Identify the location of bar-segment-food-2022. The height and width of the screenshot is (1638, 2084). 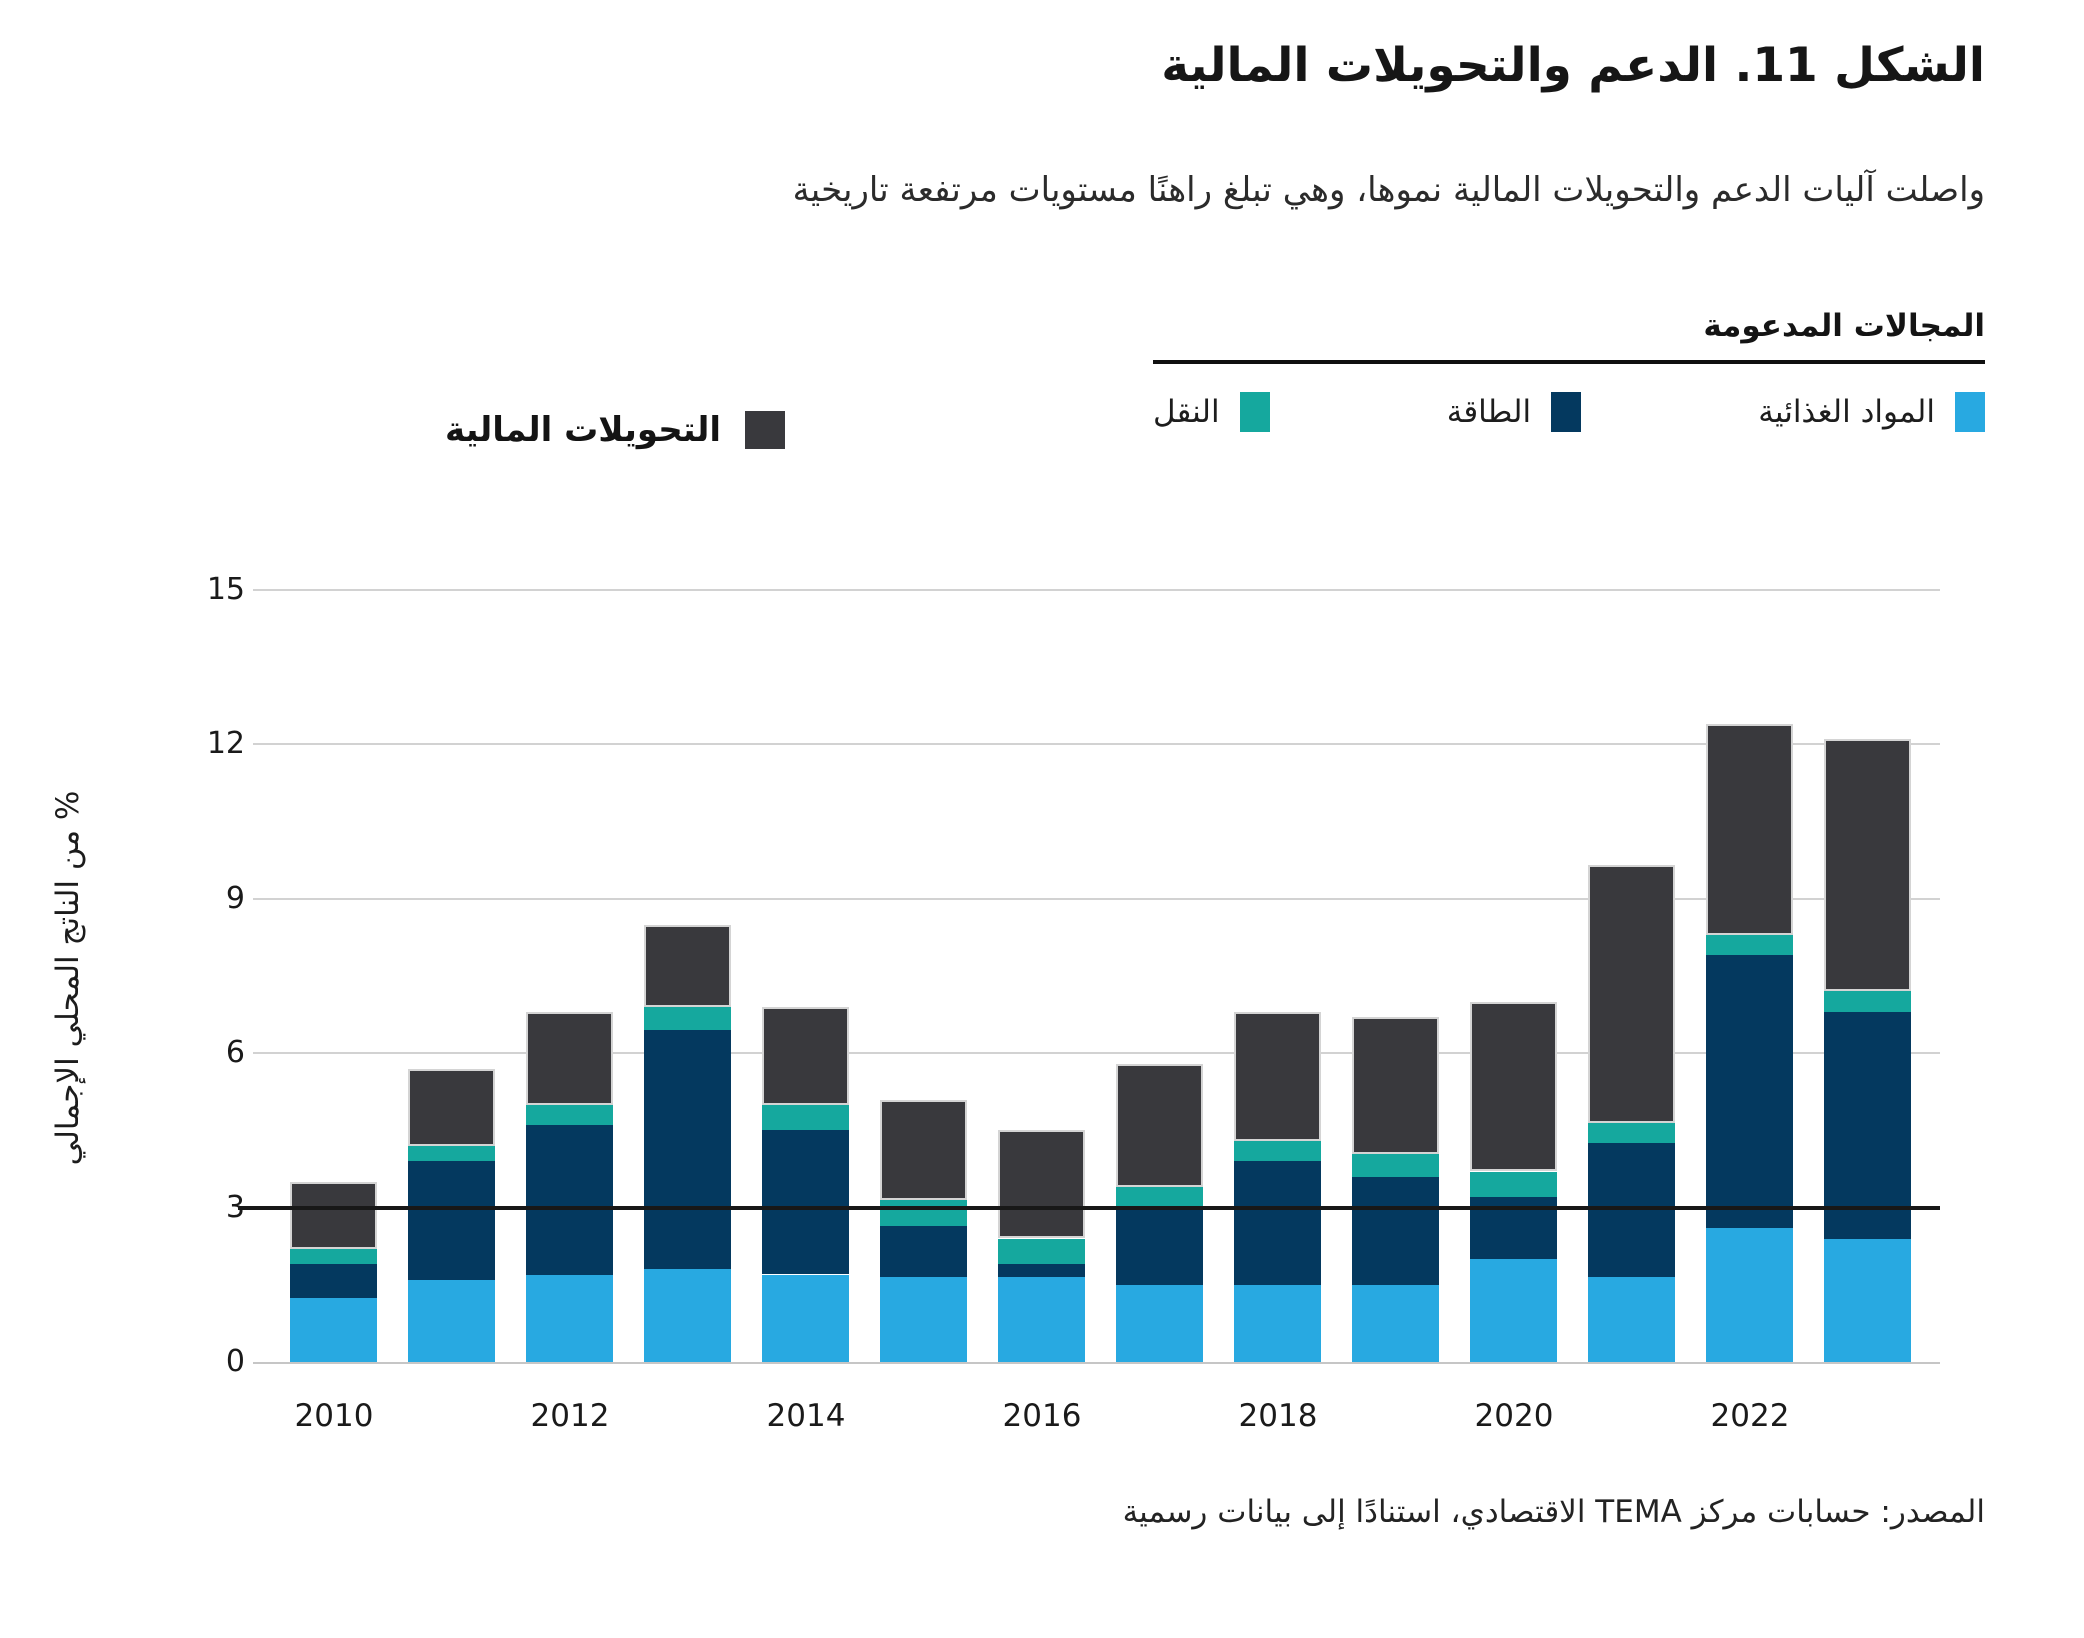
(1749, 1295).